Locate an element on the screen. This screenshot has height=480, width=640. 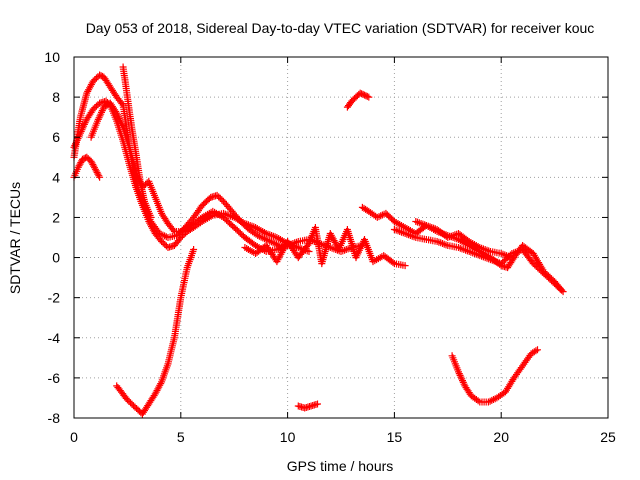
series-arc-d is located at coordinates (87, 167).